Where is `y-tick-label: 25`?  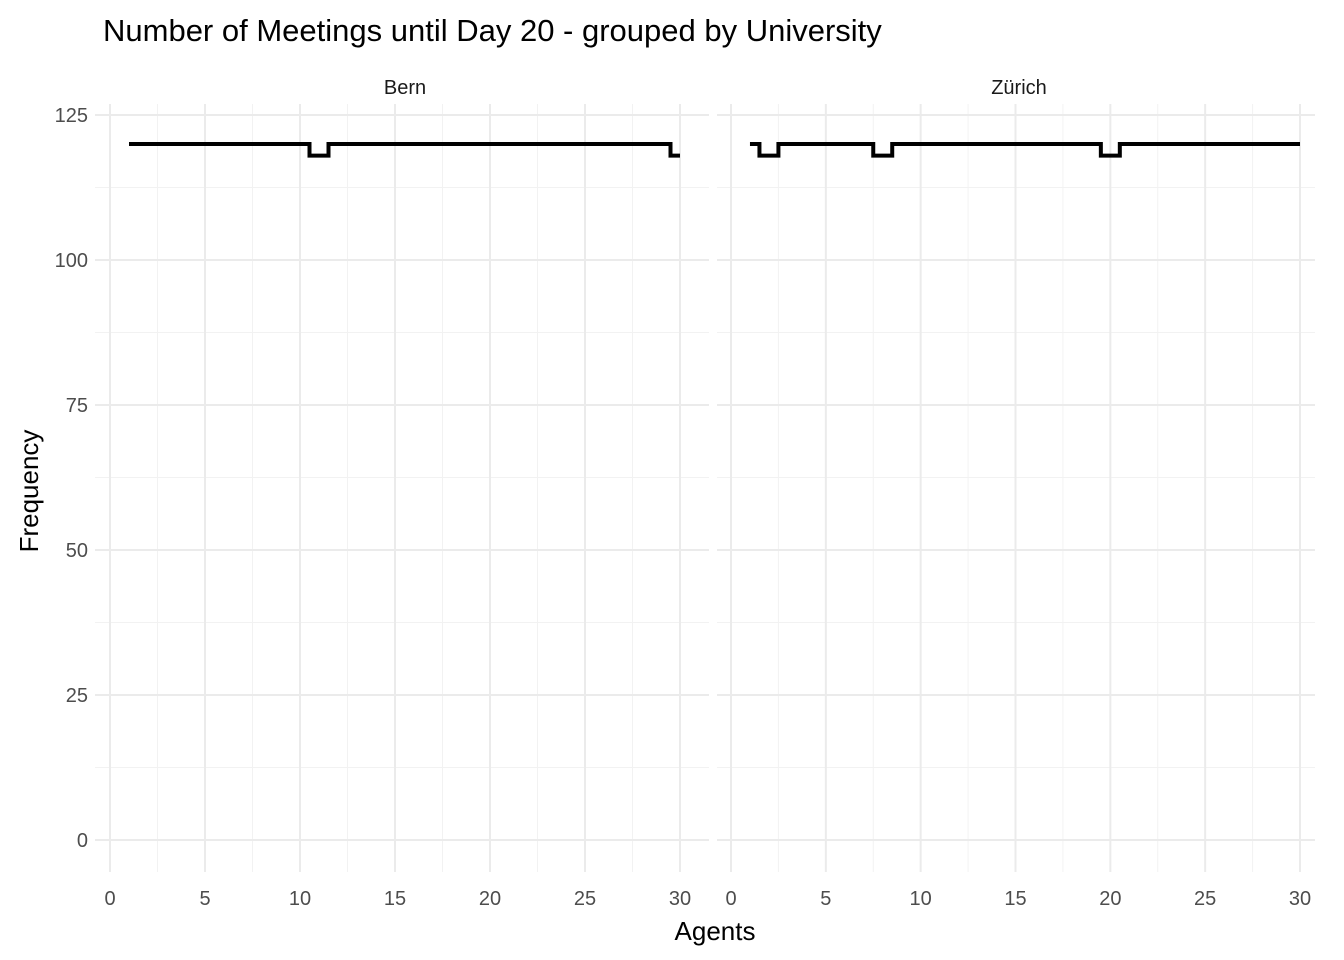
y-tick-label: 25 is located at coordinates (77, 696).